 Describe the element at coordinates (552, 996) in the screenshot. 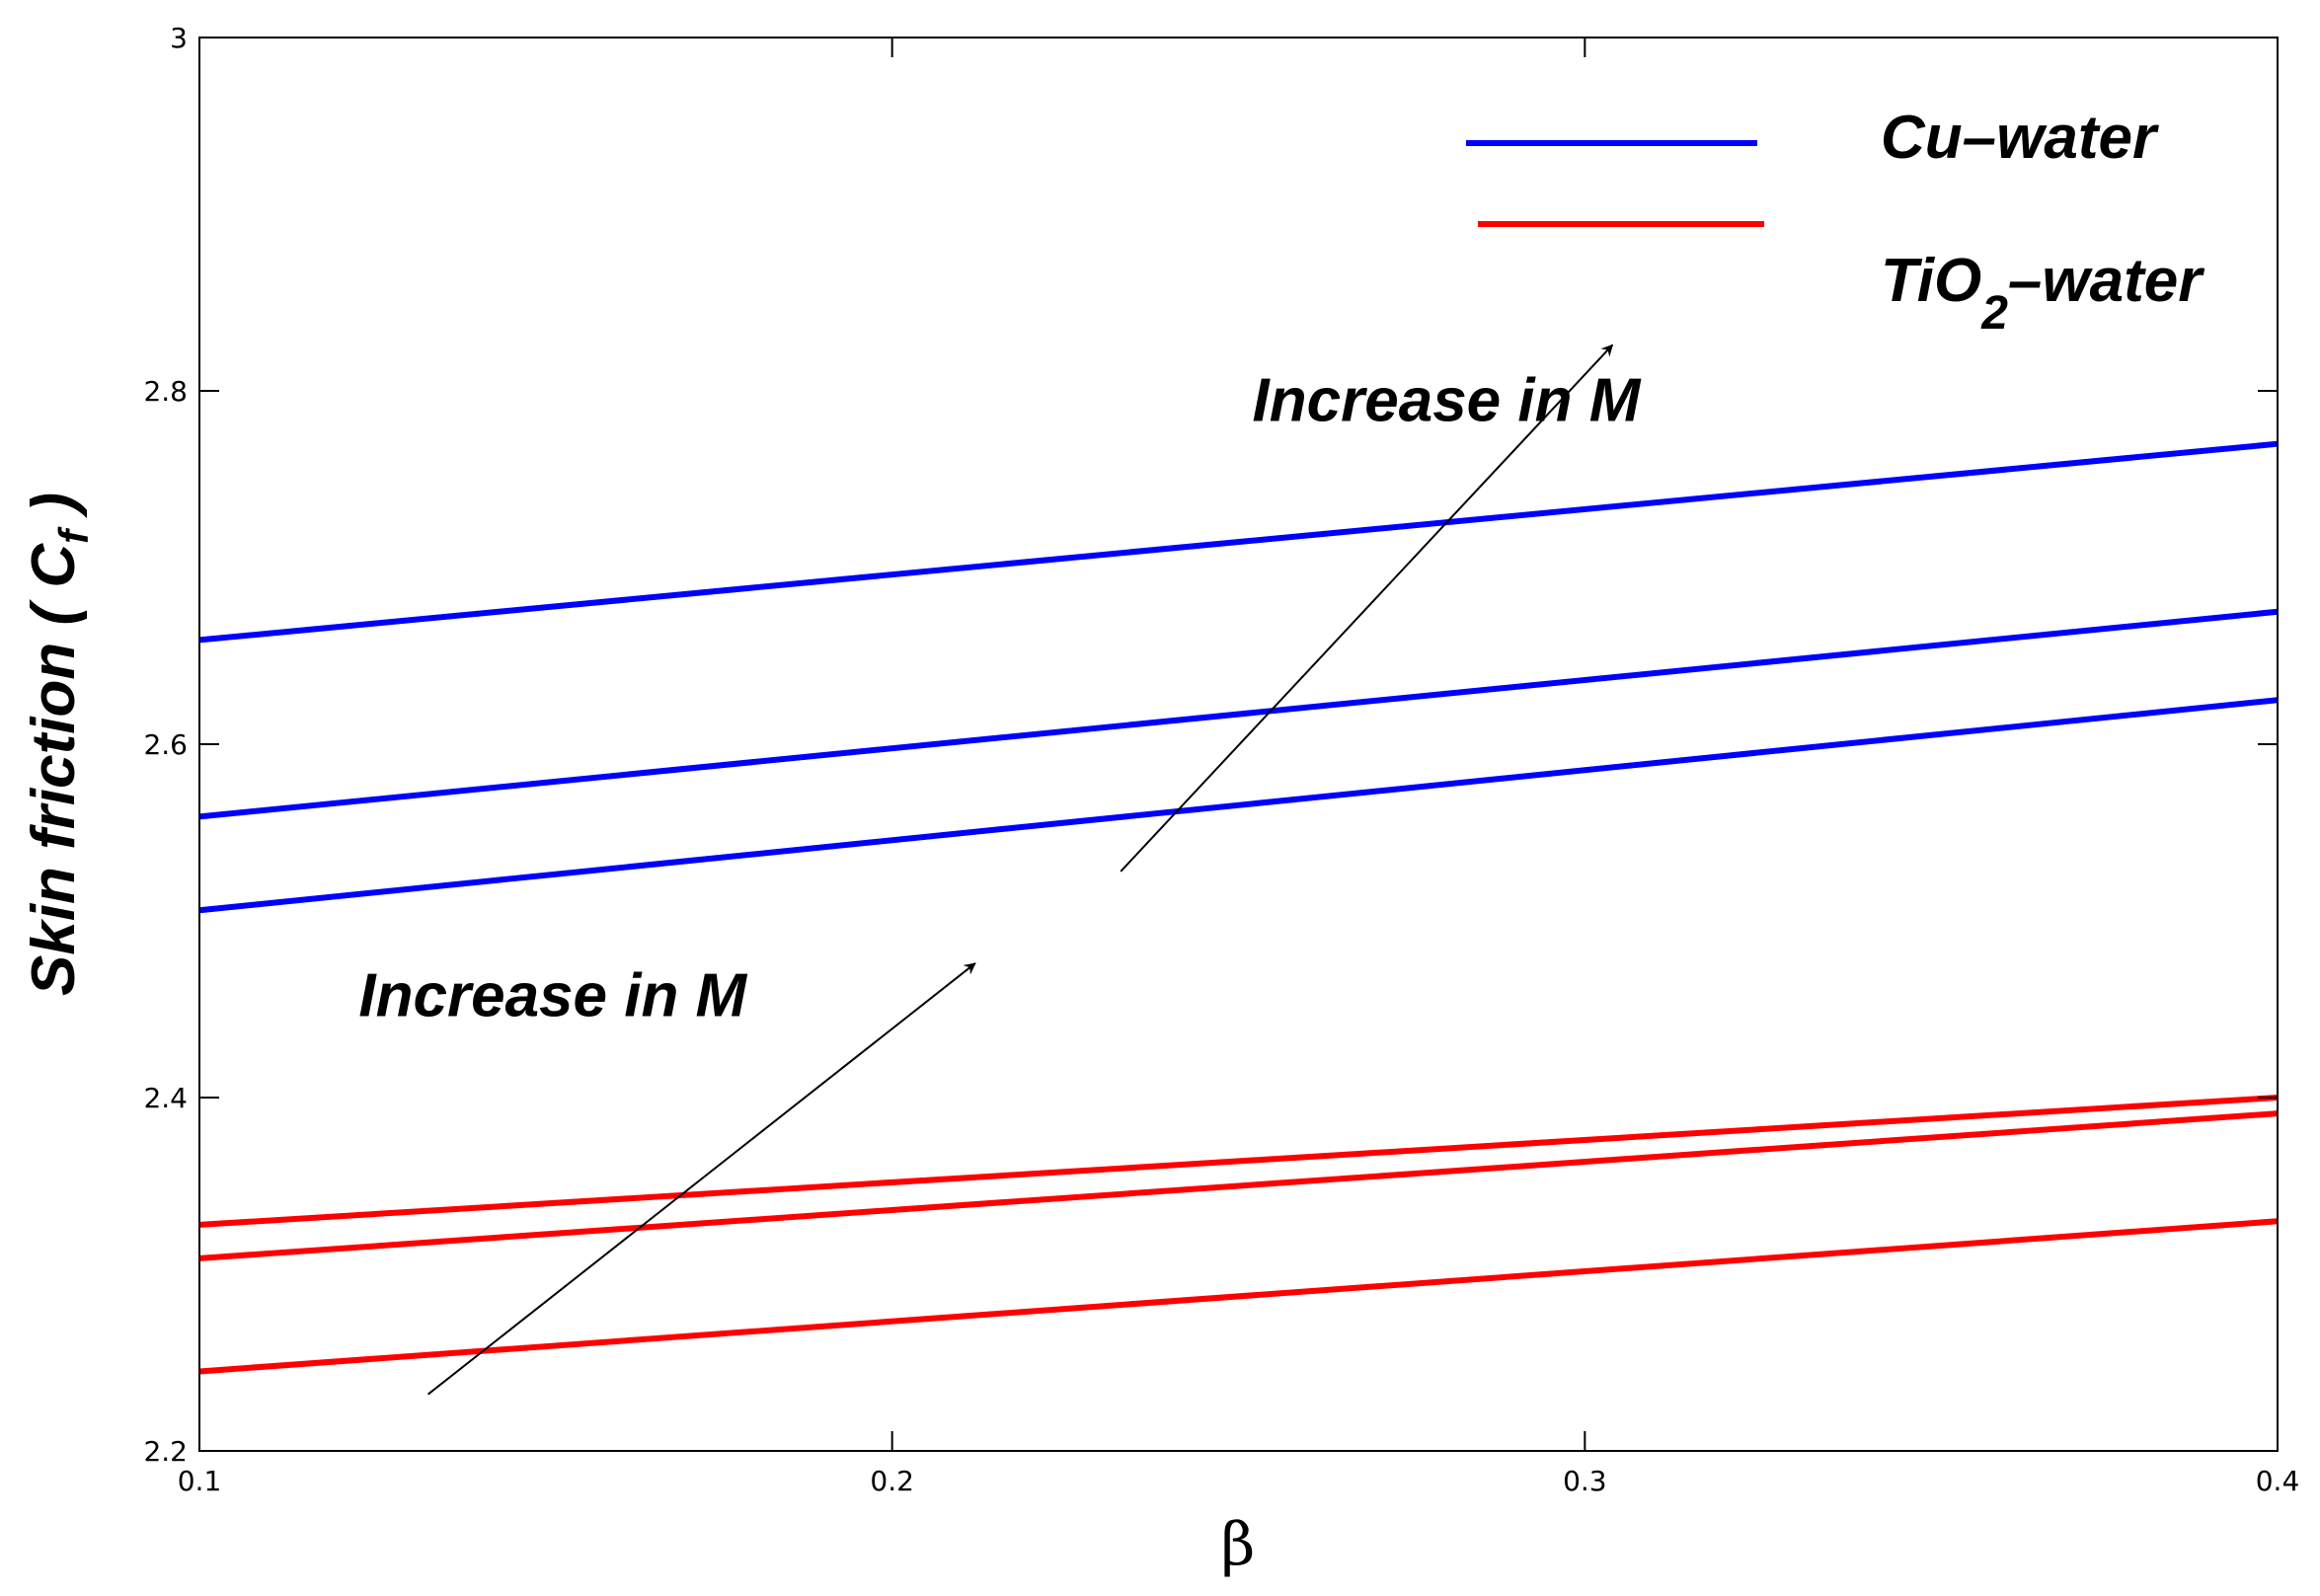

I see `annotation-text-2: Increase in M` at that location.